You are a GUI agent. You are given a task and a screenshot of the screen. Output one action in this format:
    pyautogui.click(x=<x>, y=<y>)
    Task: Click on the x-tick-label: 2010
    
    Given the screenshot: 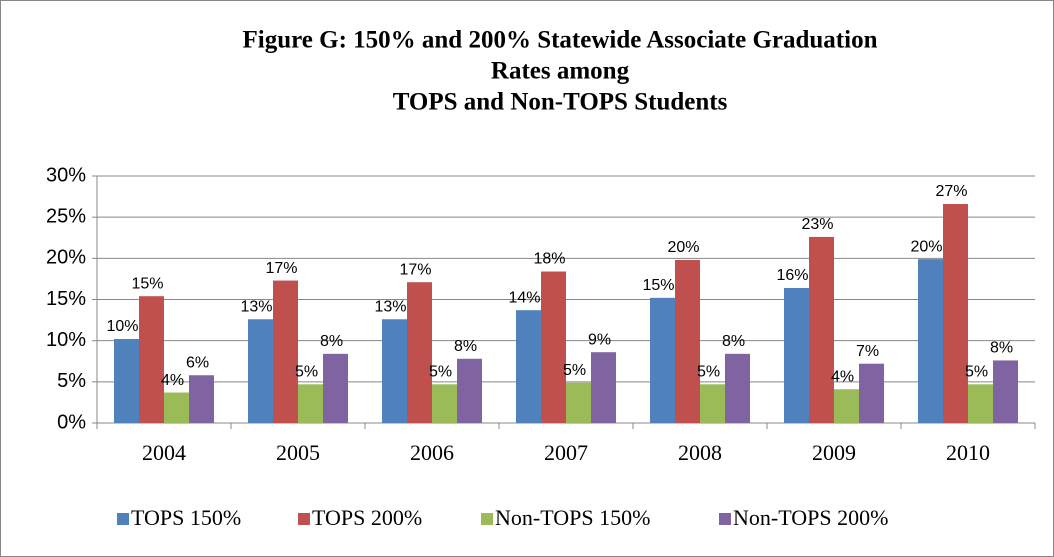 What is the action you would take?
    pyautogui.click(x=968, y=452)
    